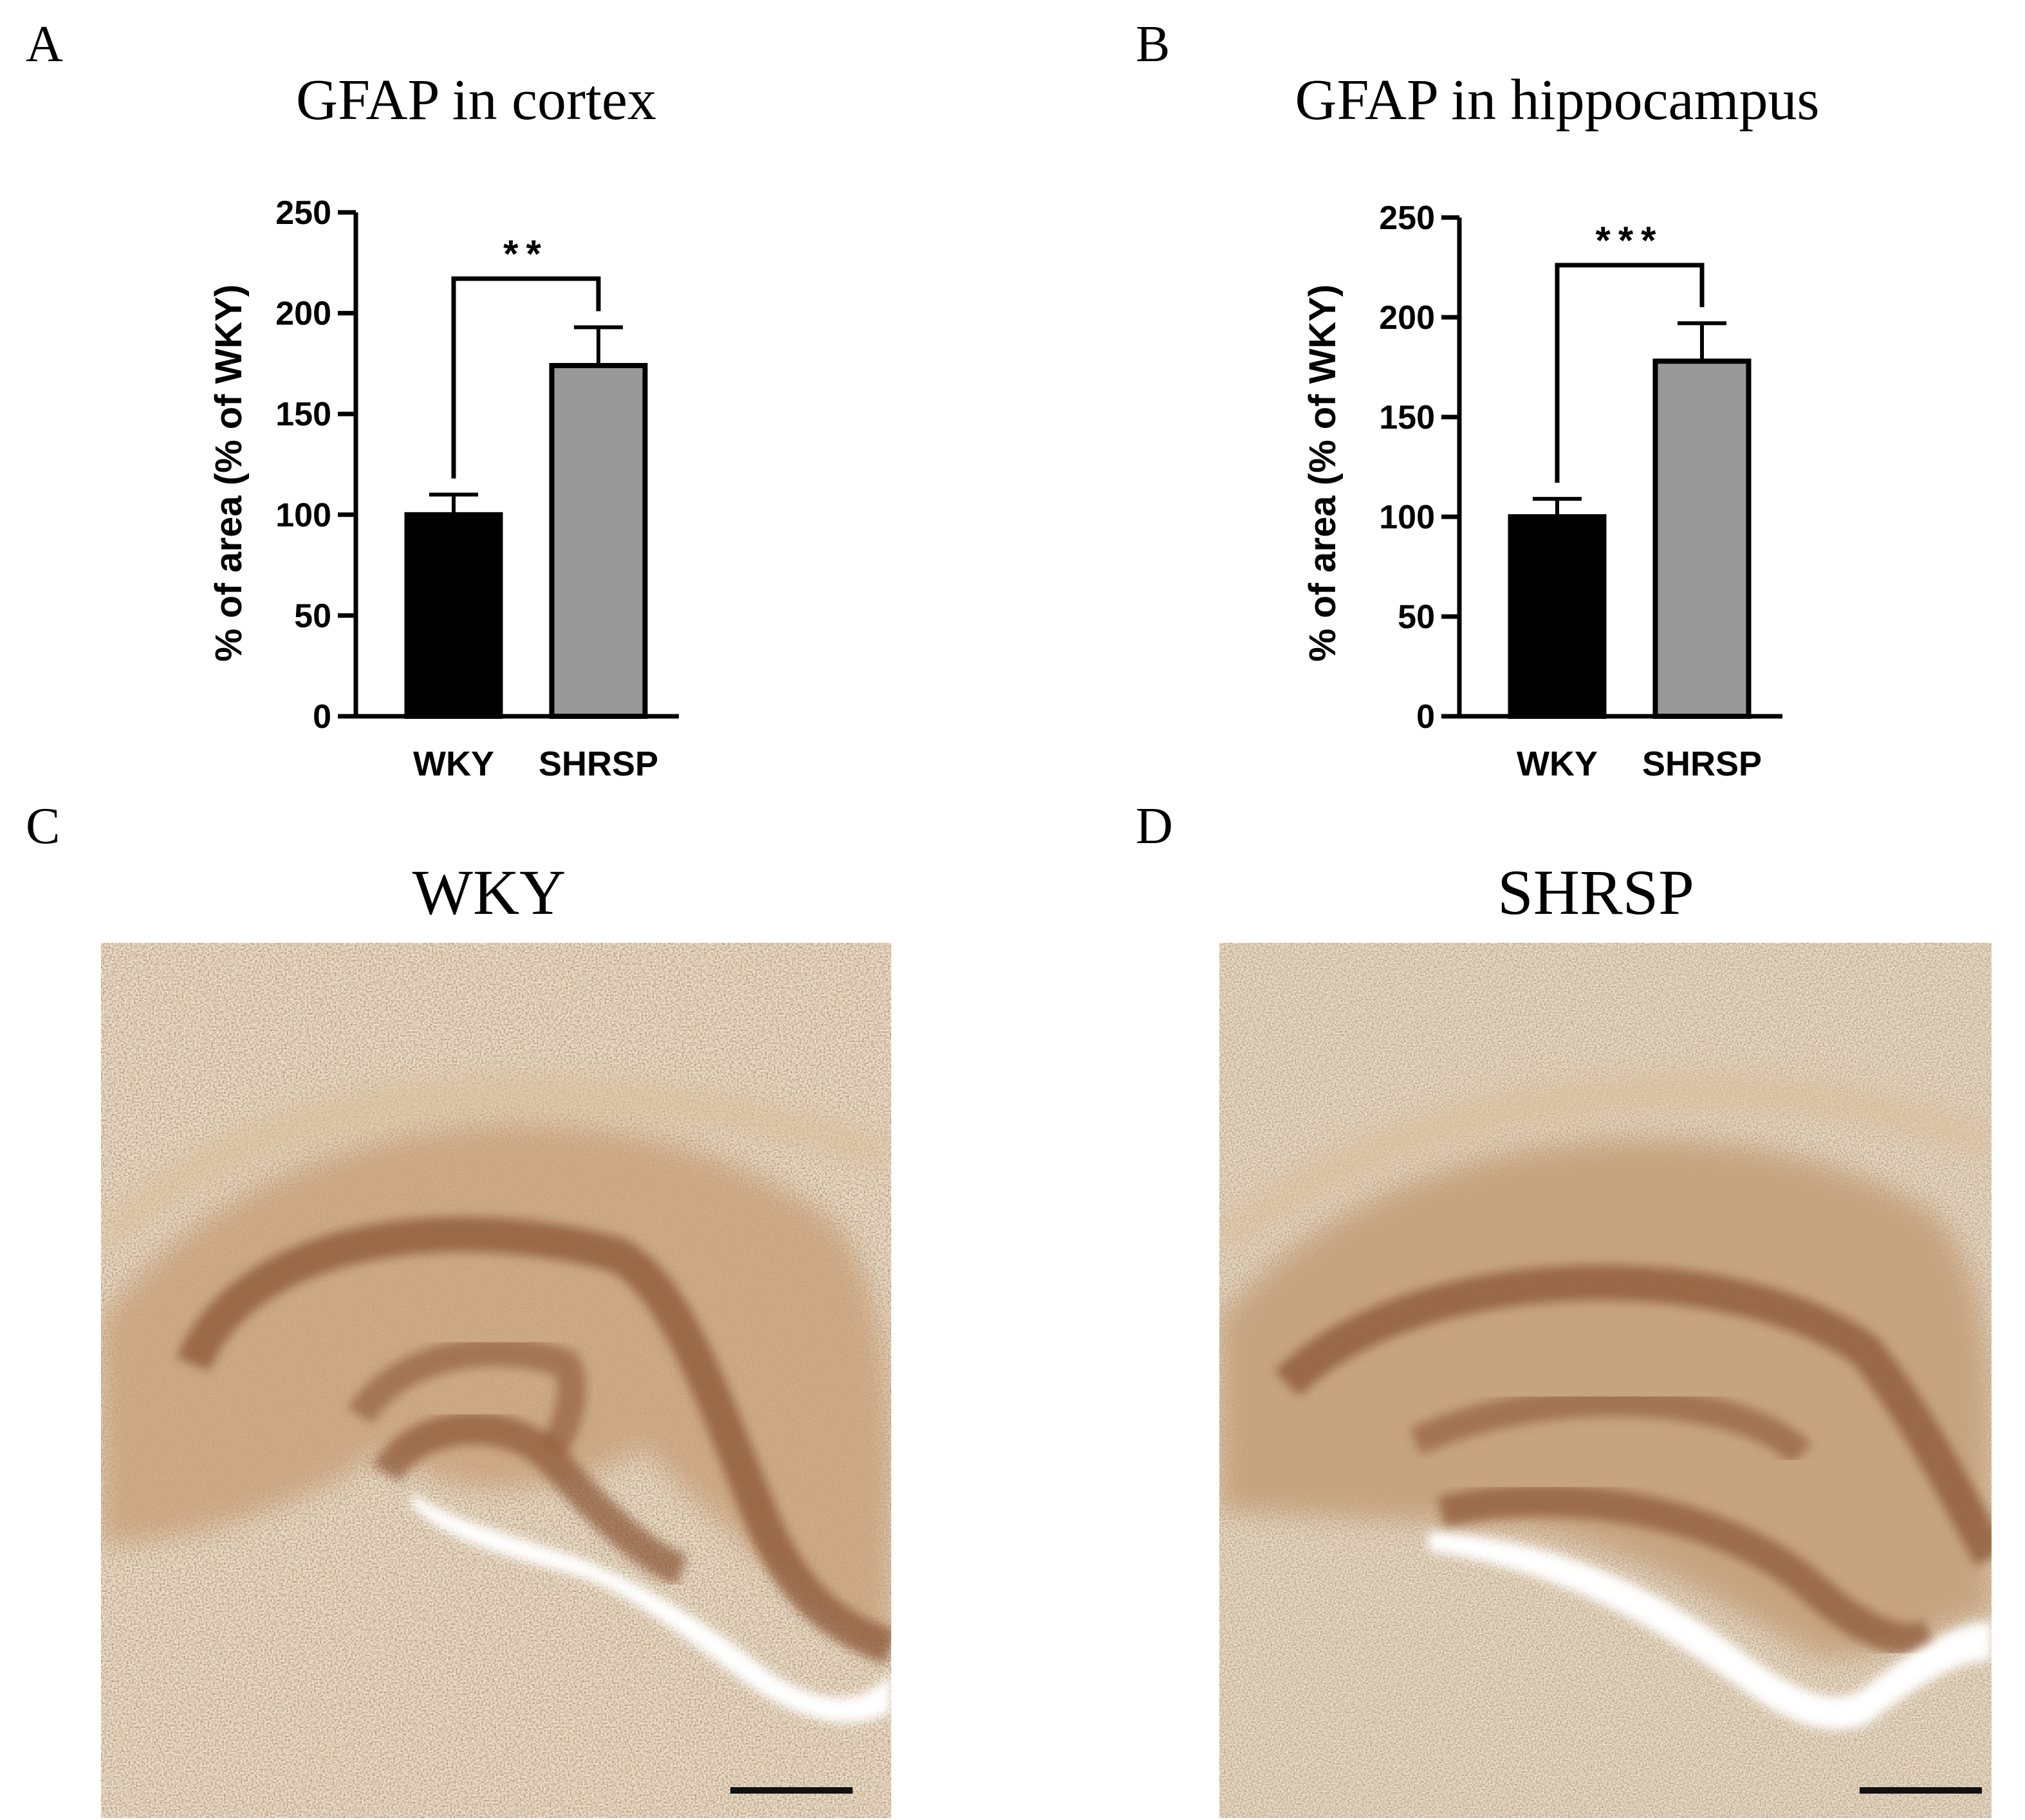 This screenshot has width=2025, height=1820. I want to click on significance-stars: ***, so click(1629, 240).